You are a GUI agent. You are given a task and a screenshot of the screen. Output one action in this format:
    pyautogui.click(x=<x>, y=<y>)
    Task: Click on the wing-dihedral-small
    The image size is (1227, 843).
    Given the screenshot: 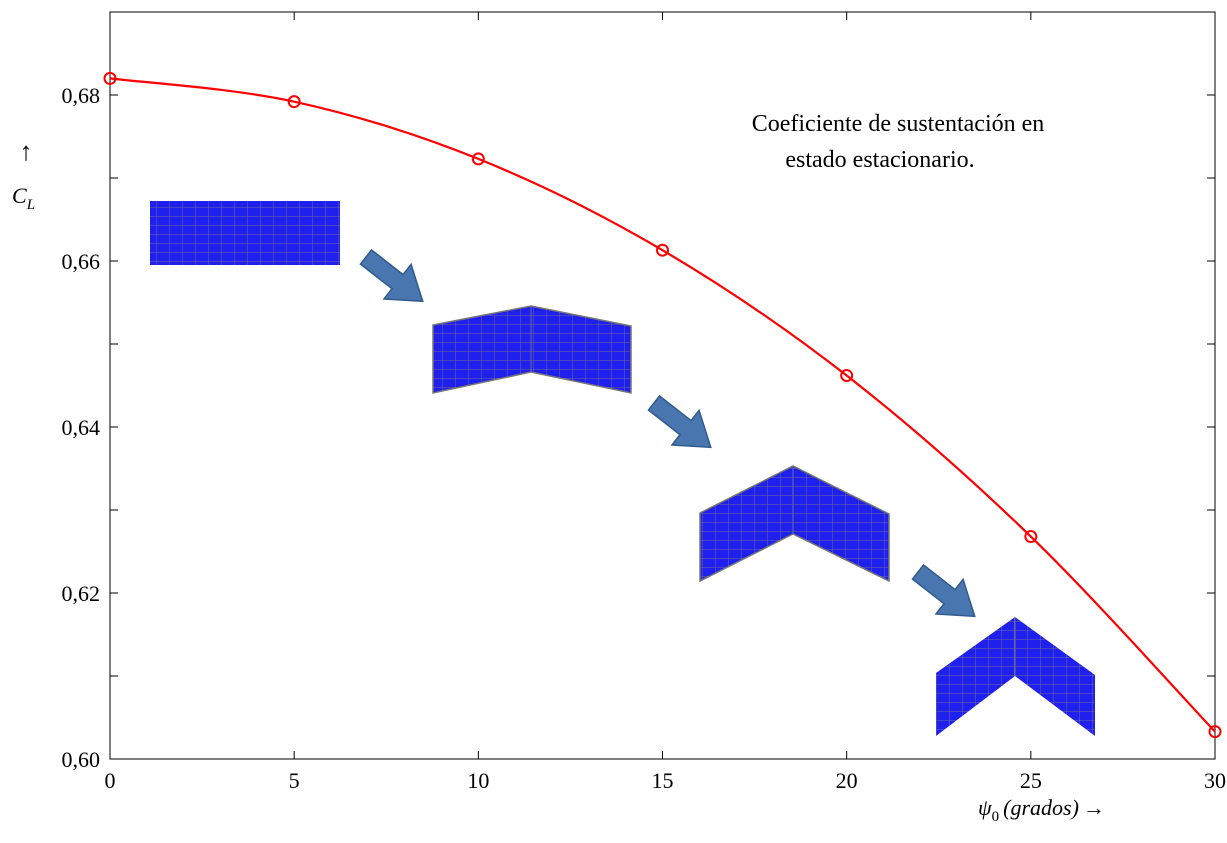 What is the action you would take?
    pyautogui.click(x=532, y=349)
    